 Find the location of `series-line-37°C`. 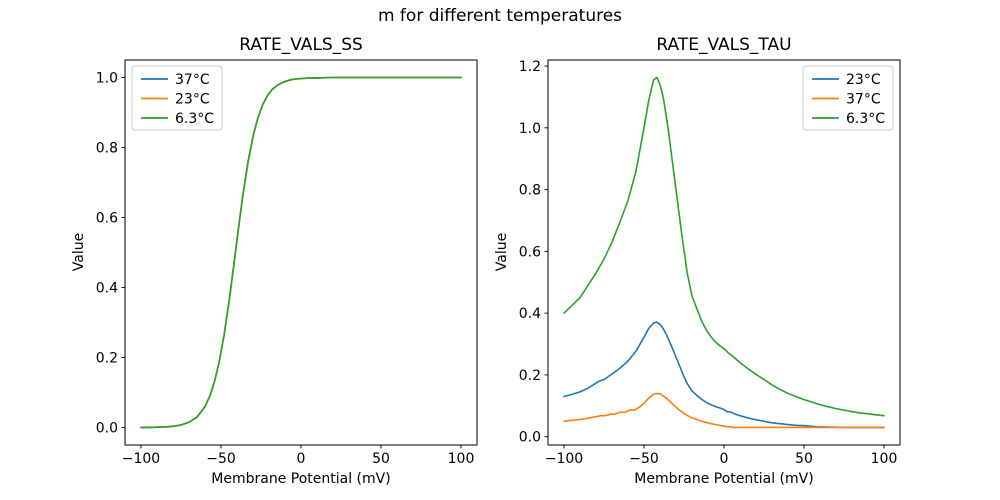

series-line-37°C is located at coordinates (724, 410).